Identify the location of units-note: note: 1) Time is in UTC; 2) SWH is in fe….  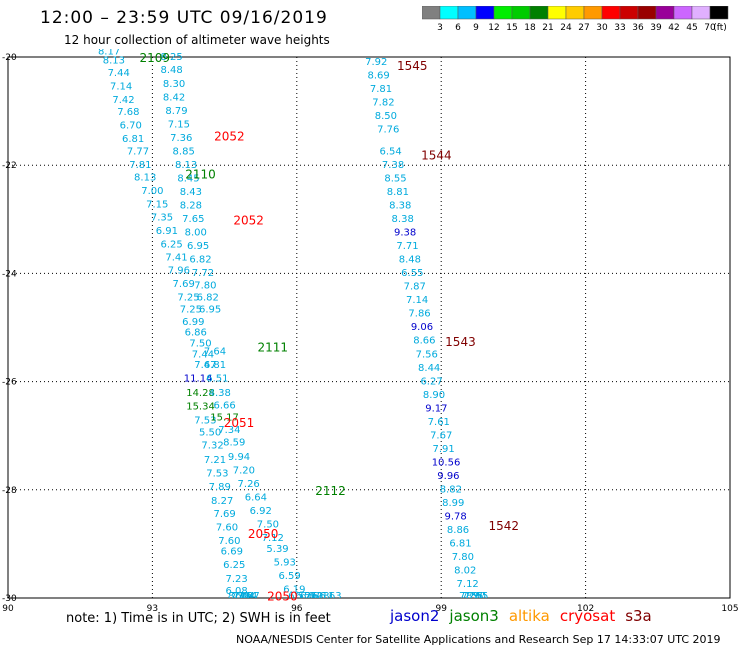
(198, 618).